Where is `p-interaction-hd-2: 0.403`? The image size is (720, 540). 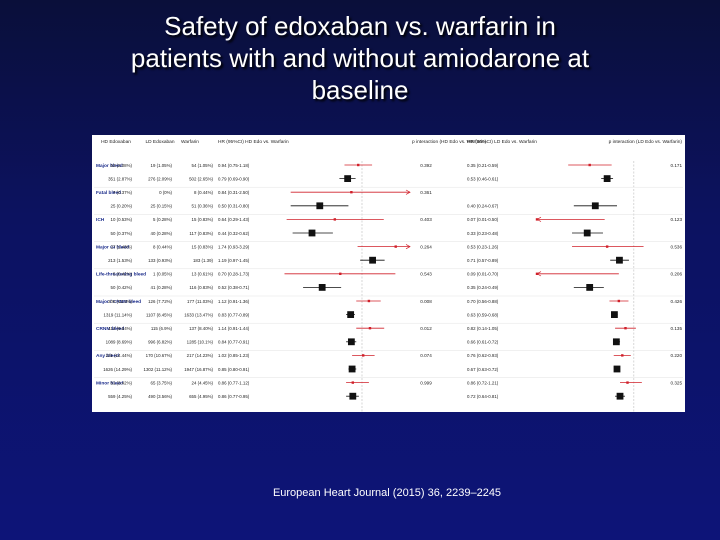 p-interaction-hd-2: 0.403 is located at coordinates (426, 219).